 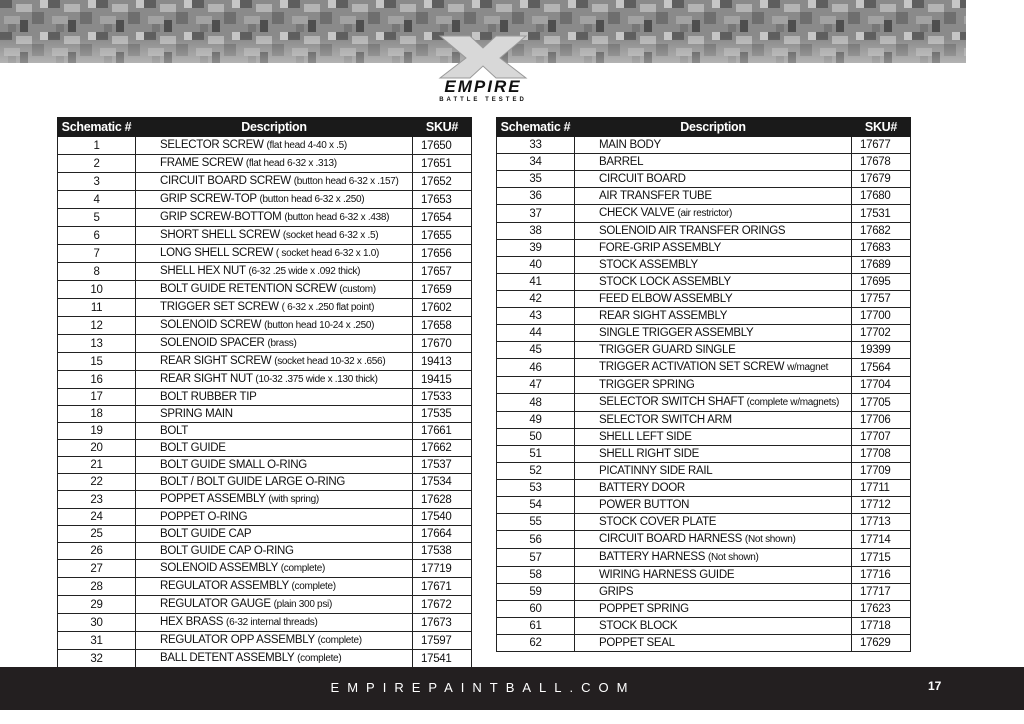 What do you see at coordinates (644, 505) in the screenshot?
I see `description: POWER BUTTON` at bounding box center [644, 505].